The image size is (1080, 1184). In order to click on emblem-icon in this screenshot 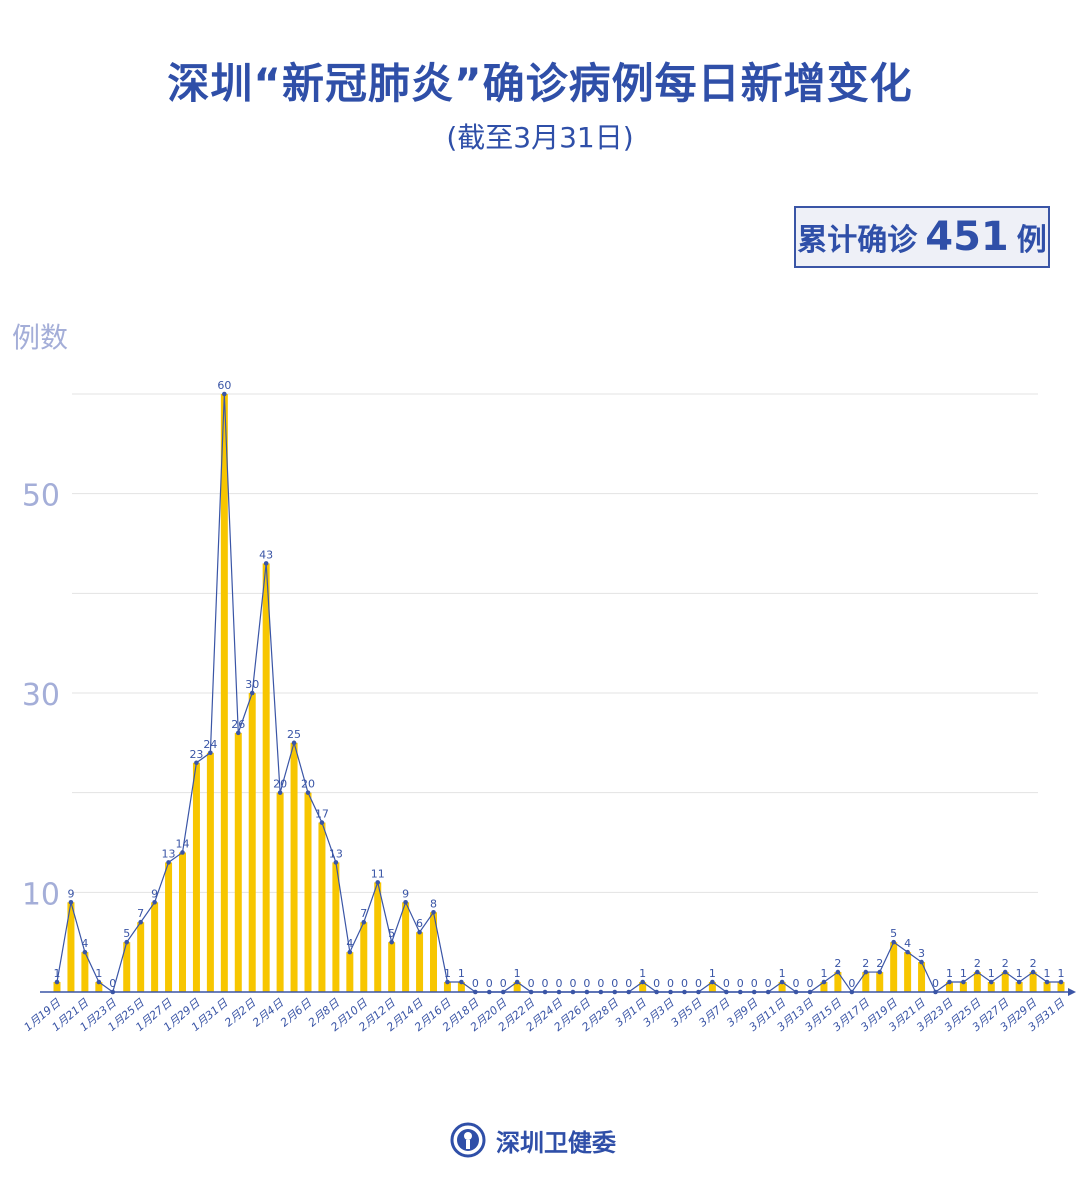, I will do `click(468, 1140)`.